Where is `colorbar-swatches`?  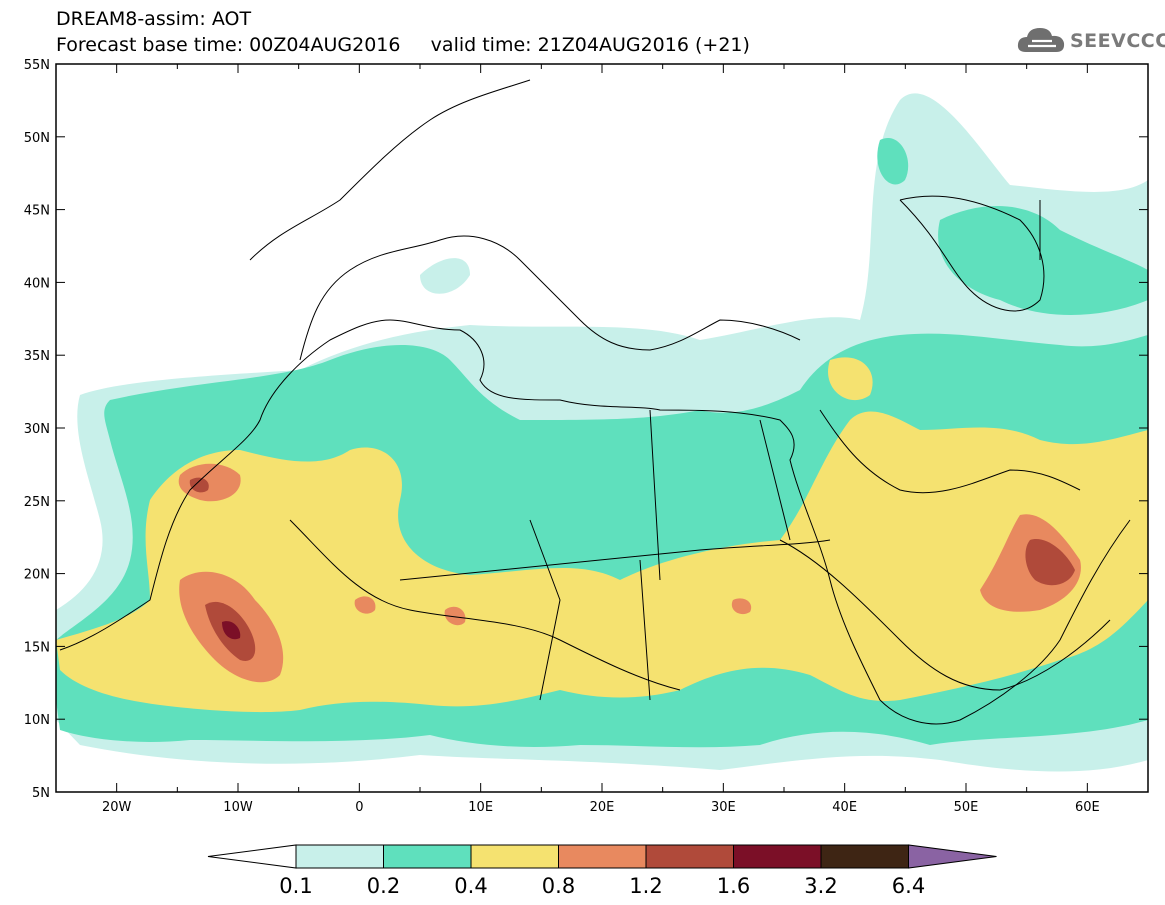 colorbar-swatches is located at coordinates (602, 856).